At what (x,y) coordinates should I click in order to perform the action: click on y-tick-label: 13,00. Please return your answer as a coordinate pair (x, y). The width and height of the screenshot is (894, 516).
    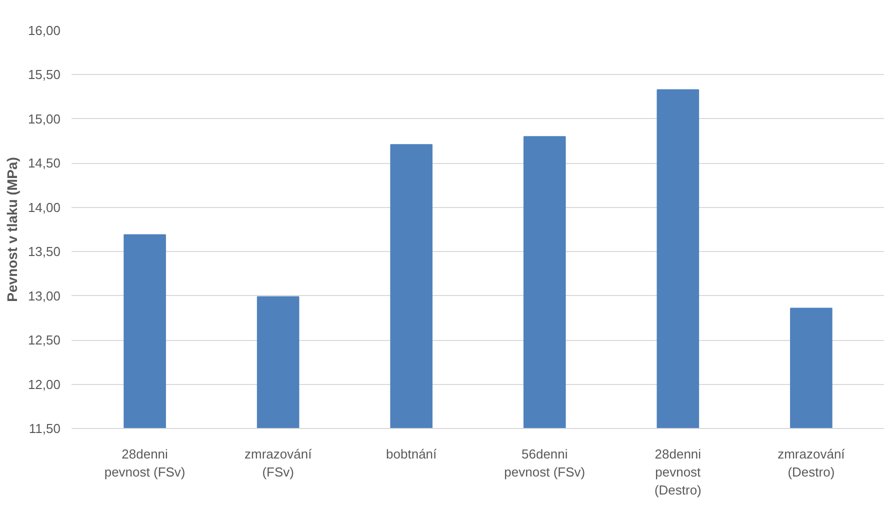
    Looking at the image, I should click on (44, 296).